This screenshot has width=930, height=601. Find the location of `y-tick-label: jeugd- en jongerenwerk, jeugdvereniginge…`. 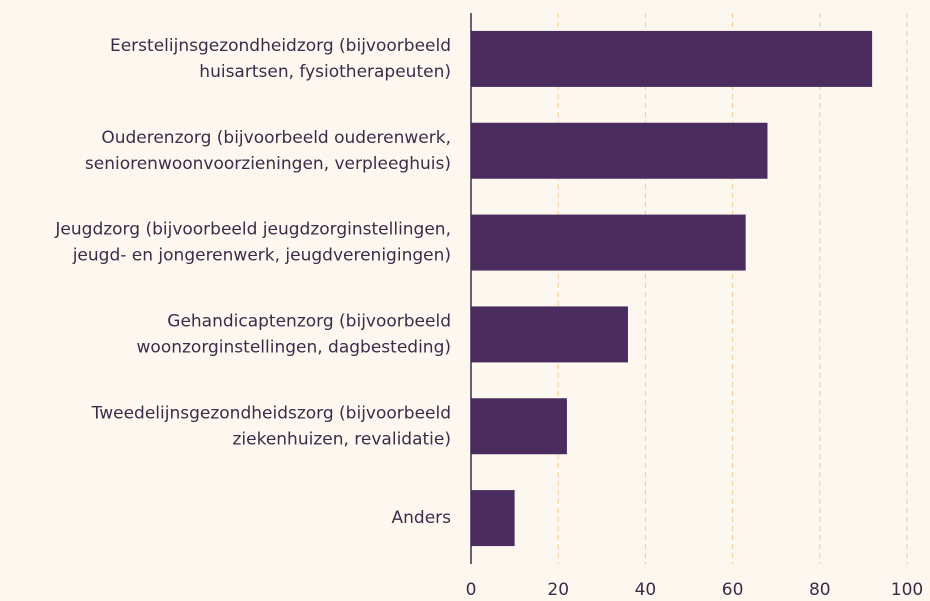

y-tick-label: jeugd- en jongerenwerk, jeugdvereniginge… is located at coordinates (261, 256).